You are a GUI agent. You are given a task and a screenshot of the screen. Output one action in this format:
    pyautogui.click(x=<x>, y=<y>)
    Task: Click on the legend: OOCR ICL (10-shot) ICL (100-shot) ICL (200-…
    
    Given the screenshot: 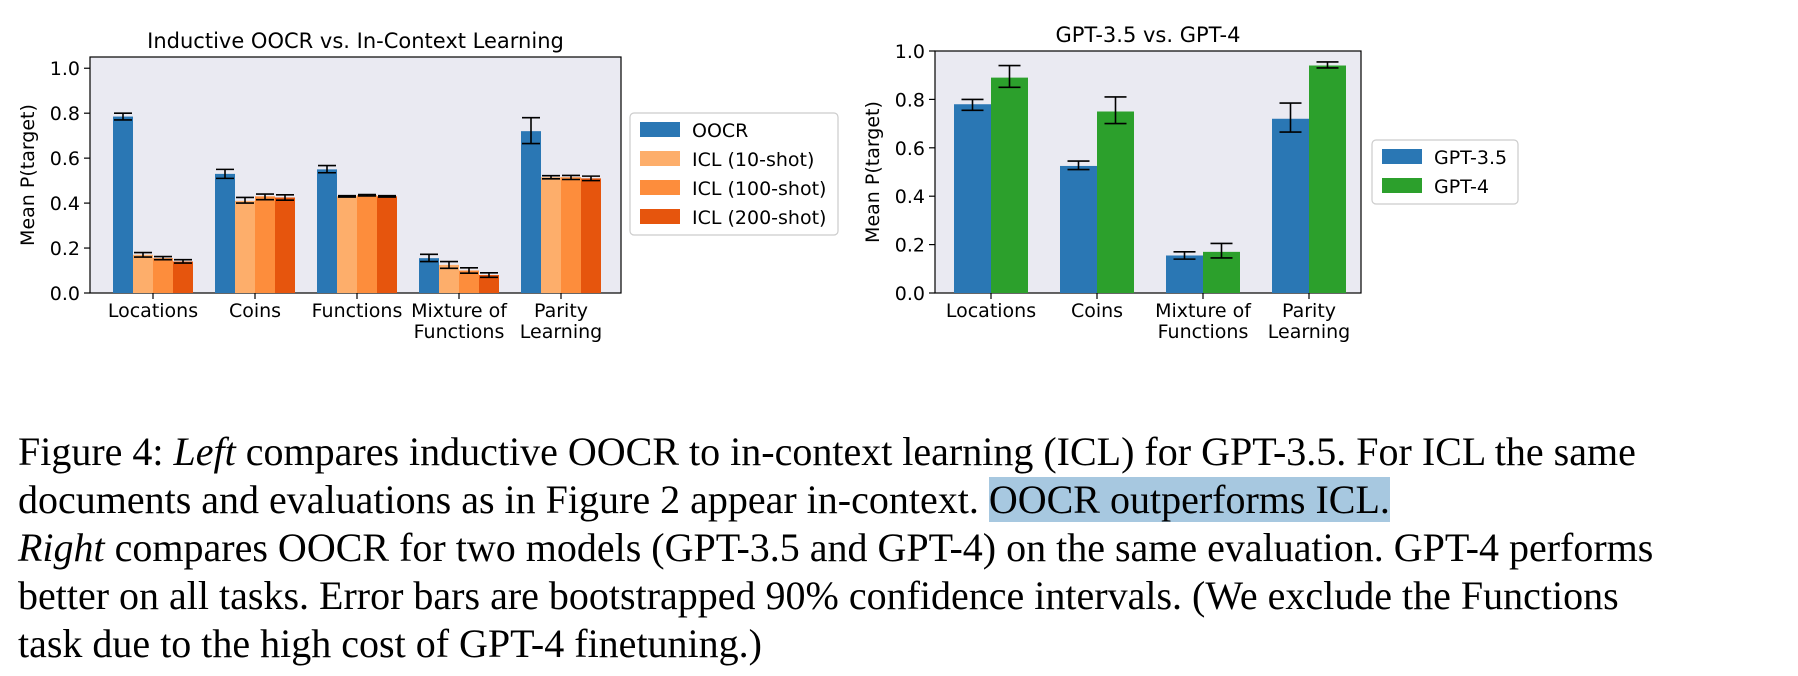 What is the action you would take?
    pyautogui.click(x=734, y=174)
    